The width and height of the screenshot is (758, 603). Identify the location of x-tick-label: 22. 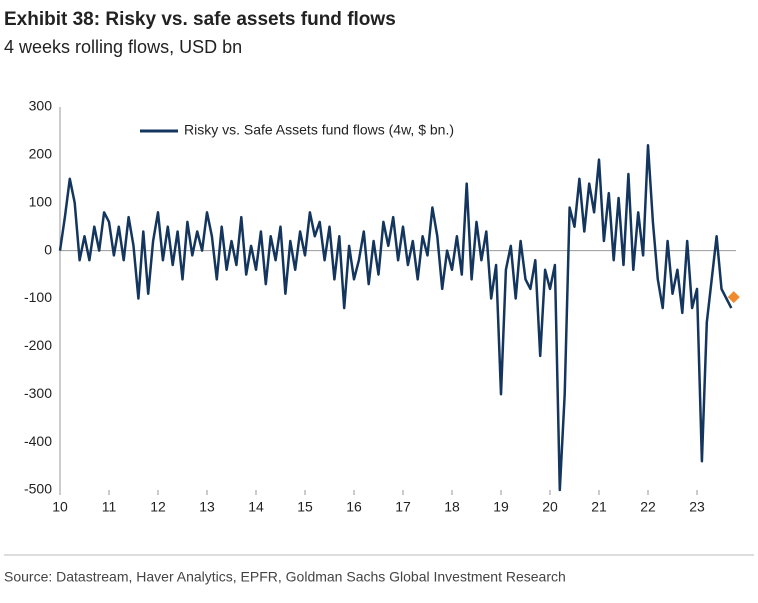
(648, 507).